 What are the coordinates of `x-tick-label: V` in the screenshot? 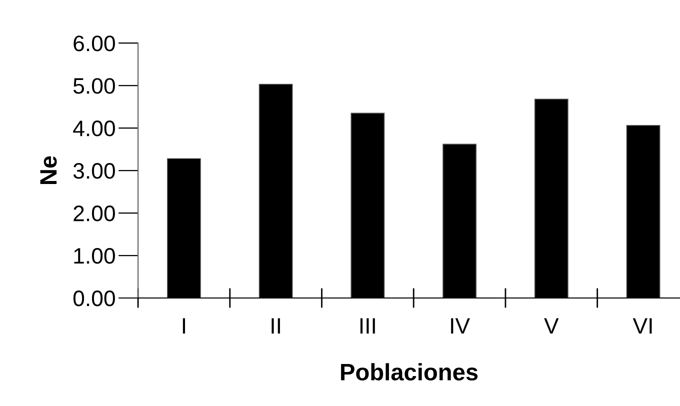 It's located at (551, 326).